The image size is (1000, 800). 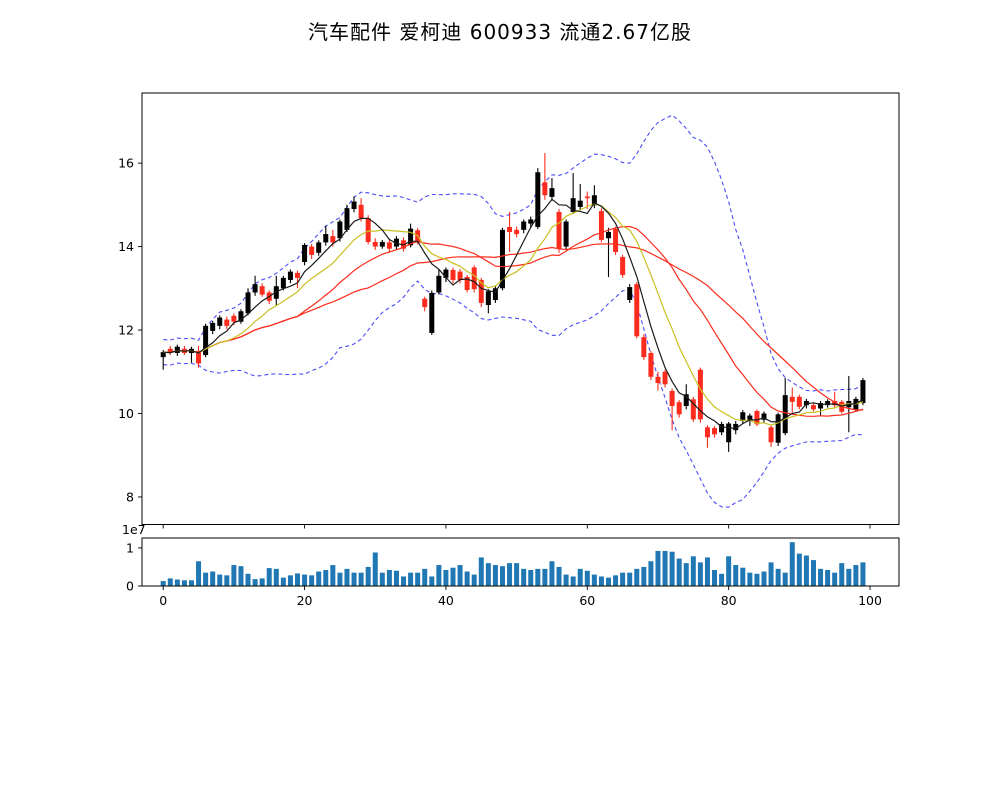 What do you see at coordinates (130, 547) in the screenshot?
I see `svg-text: 1` at bounding box center [130, 547].